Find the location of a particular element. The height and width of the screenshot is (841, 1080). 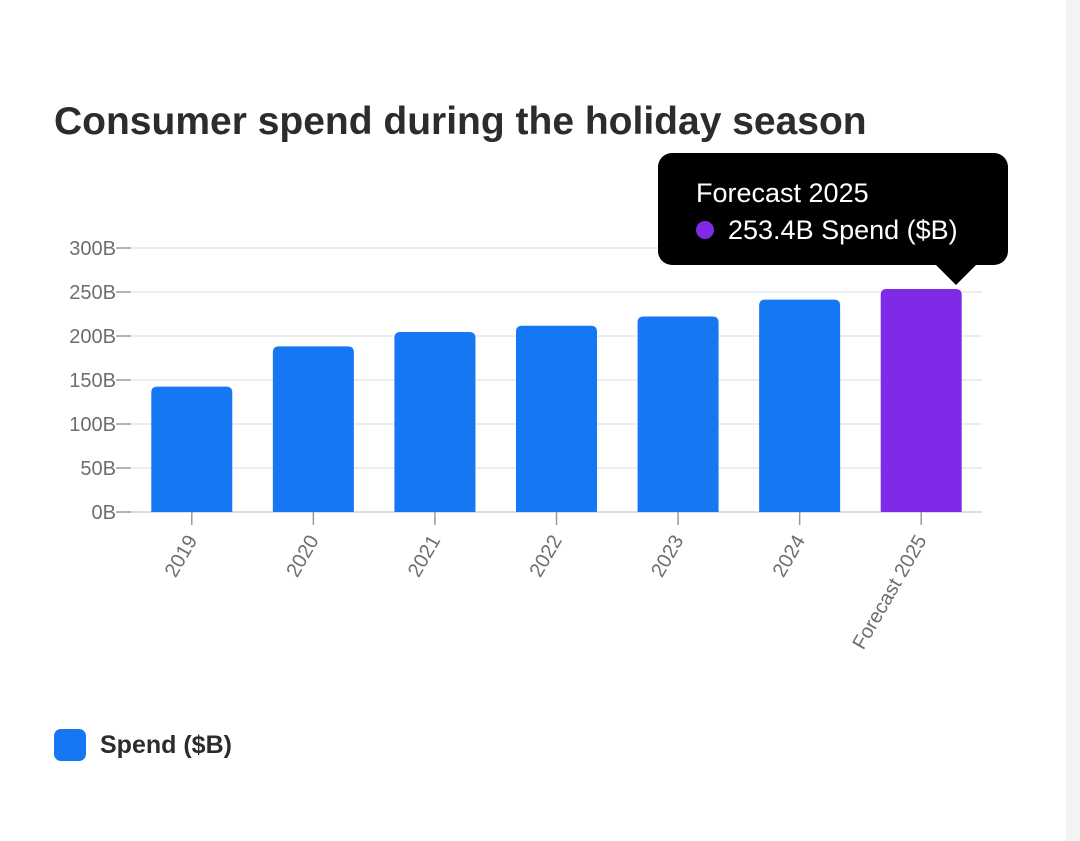

tooltip-series-dot-icon is located at coordinates (705, 230).